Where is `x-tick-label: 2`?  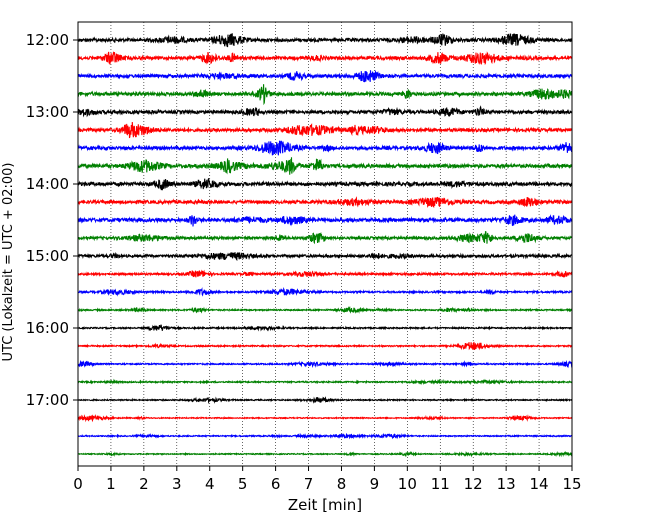
x-tick-label: 2 is located at coordinates (144, 484).